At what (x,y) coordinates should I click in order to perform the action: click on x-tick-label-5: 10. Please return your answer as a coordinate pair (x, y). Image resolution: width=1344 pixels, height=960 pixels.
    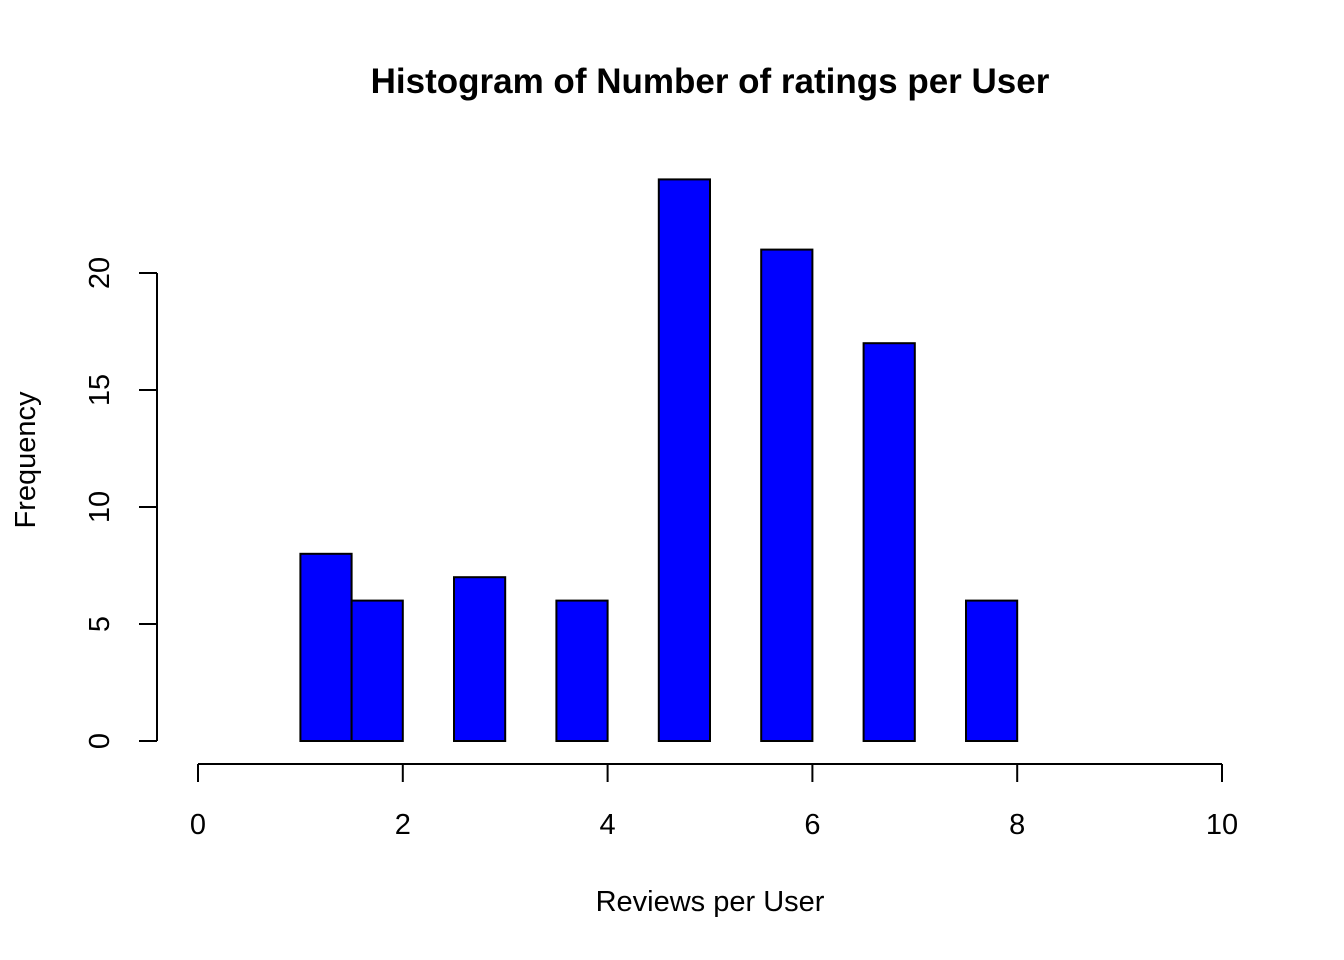
    Looking at the image, I should click on (1222, 825).